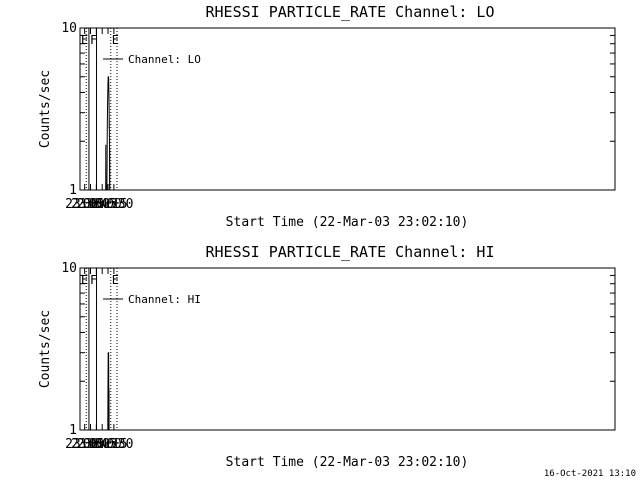 The width and height of the screenshot is (640, 484). I want to click on panel-lo-x-tick-label-2: 23:45, so click(96, 204).